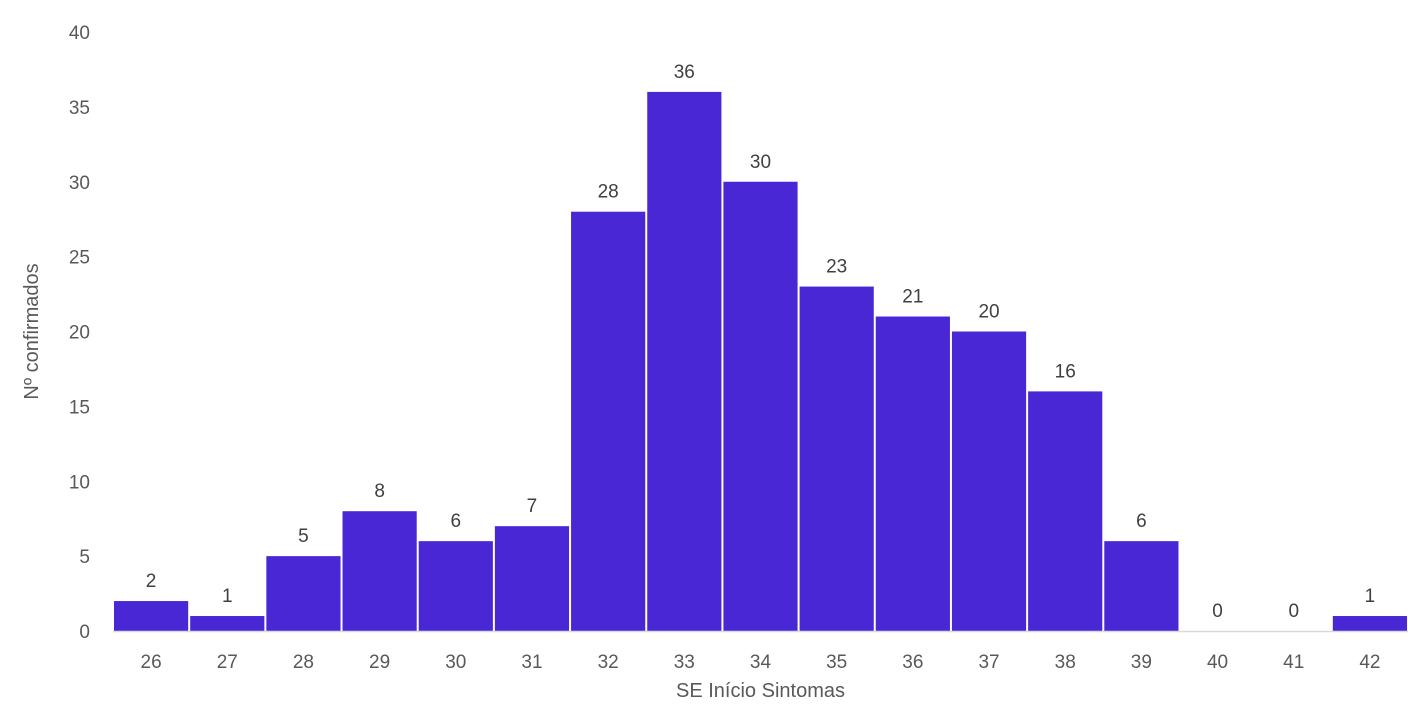 This screenshot has width=1408, height=704. What do you see at coordinates (379, 491) in the screenshot?
I see `data-label-29: 8` at bounding box center [379, 491].